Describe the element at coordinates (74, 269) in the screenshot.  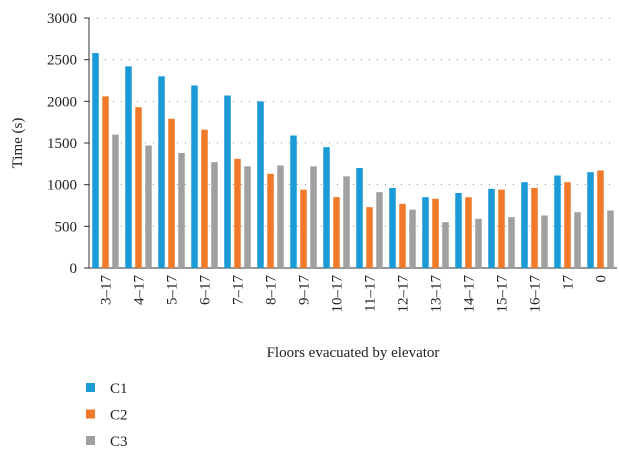
I see `y-tick-label: 0` at that location.